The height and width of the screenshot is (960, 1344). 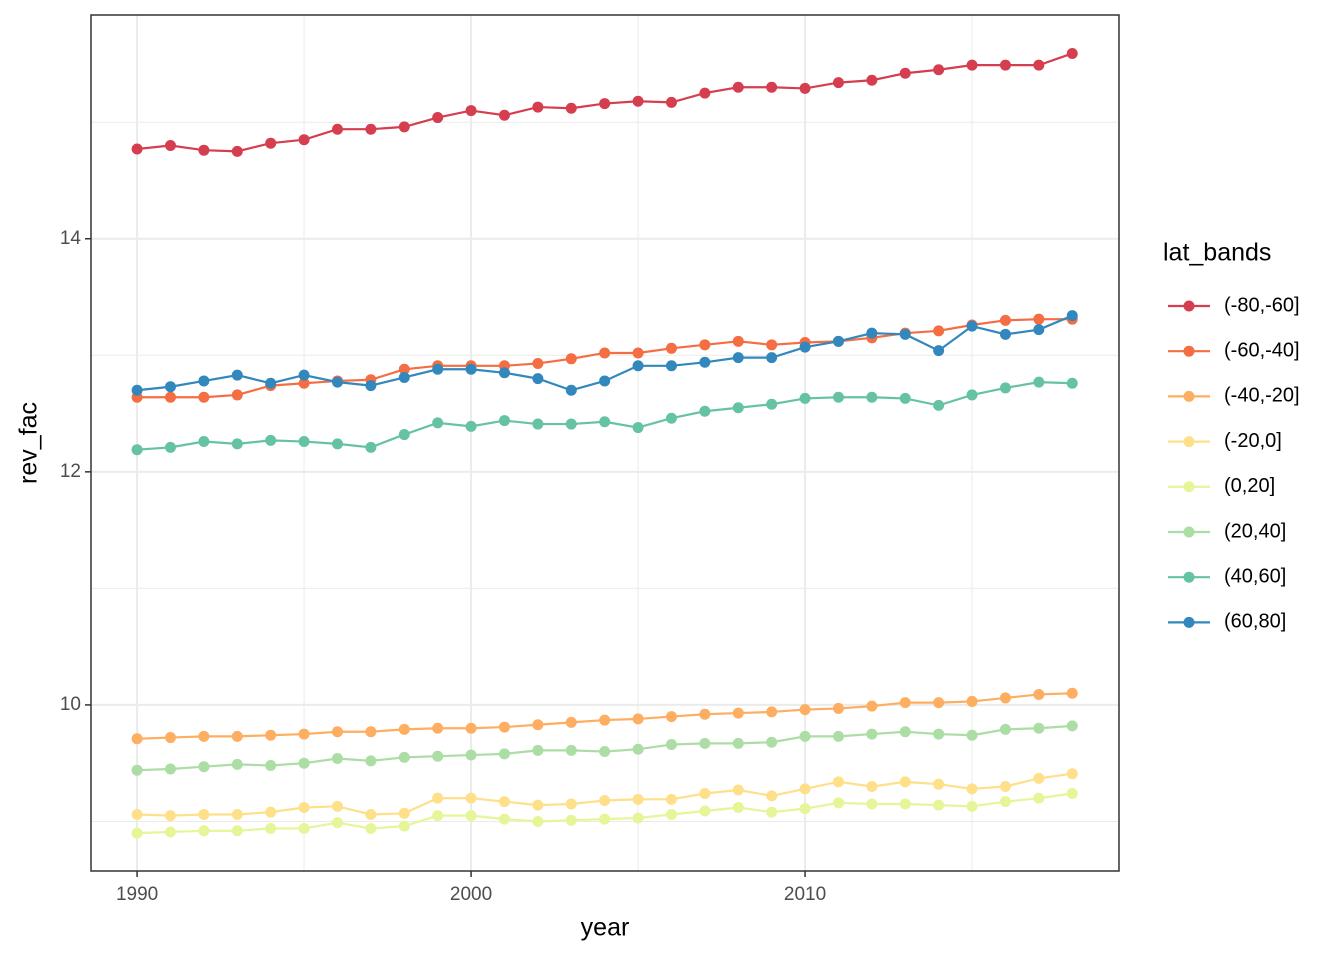 What do you see at coordinates (1255, 576) in the screenshot?
I see `legend-label: (40,60]` at bounding box center [1255, 576].